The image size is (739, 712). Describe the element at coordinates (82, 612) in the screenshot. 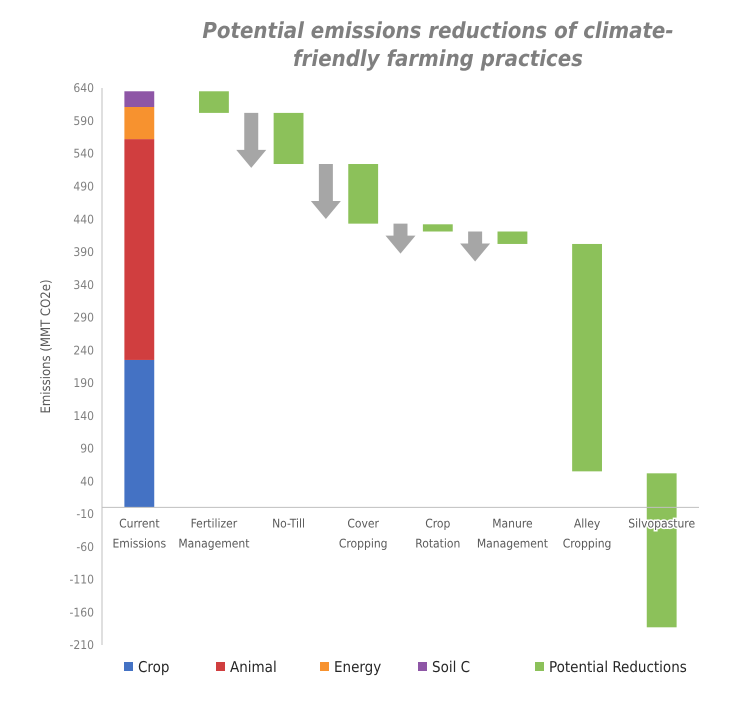

I see `y-tick-label: -160` at that location.